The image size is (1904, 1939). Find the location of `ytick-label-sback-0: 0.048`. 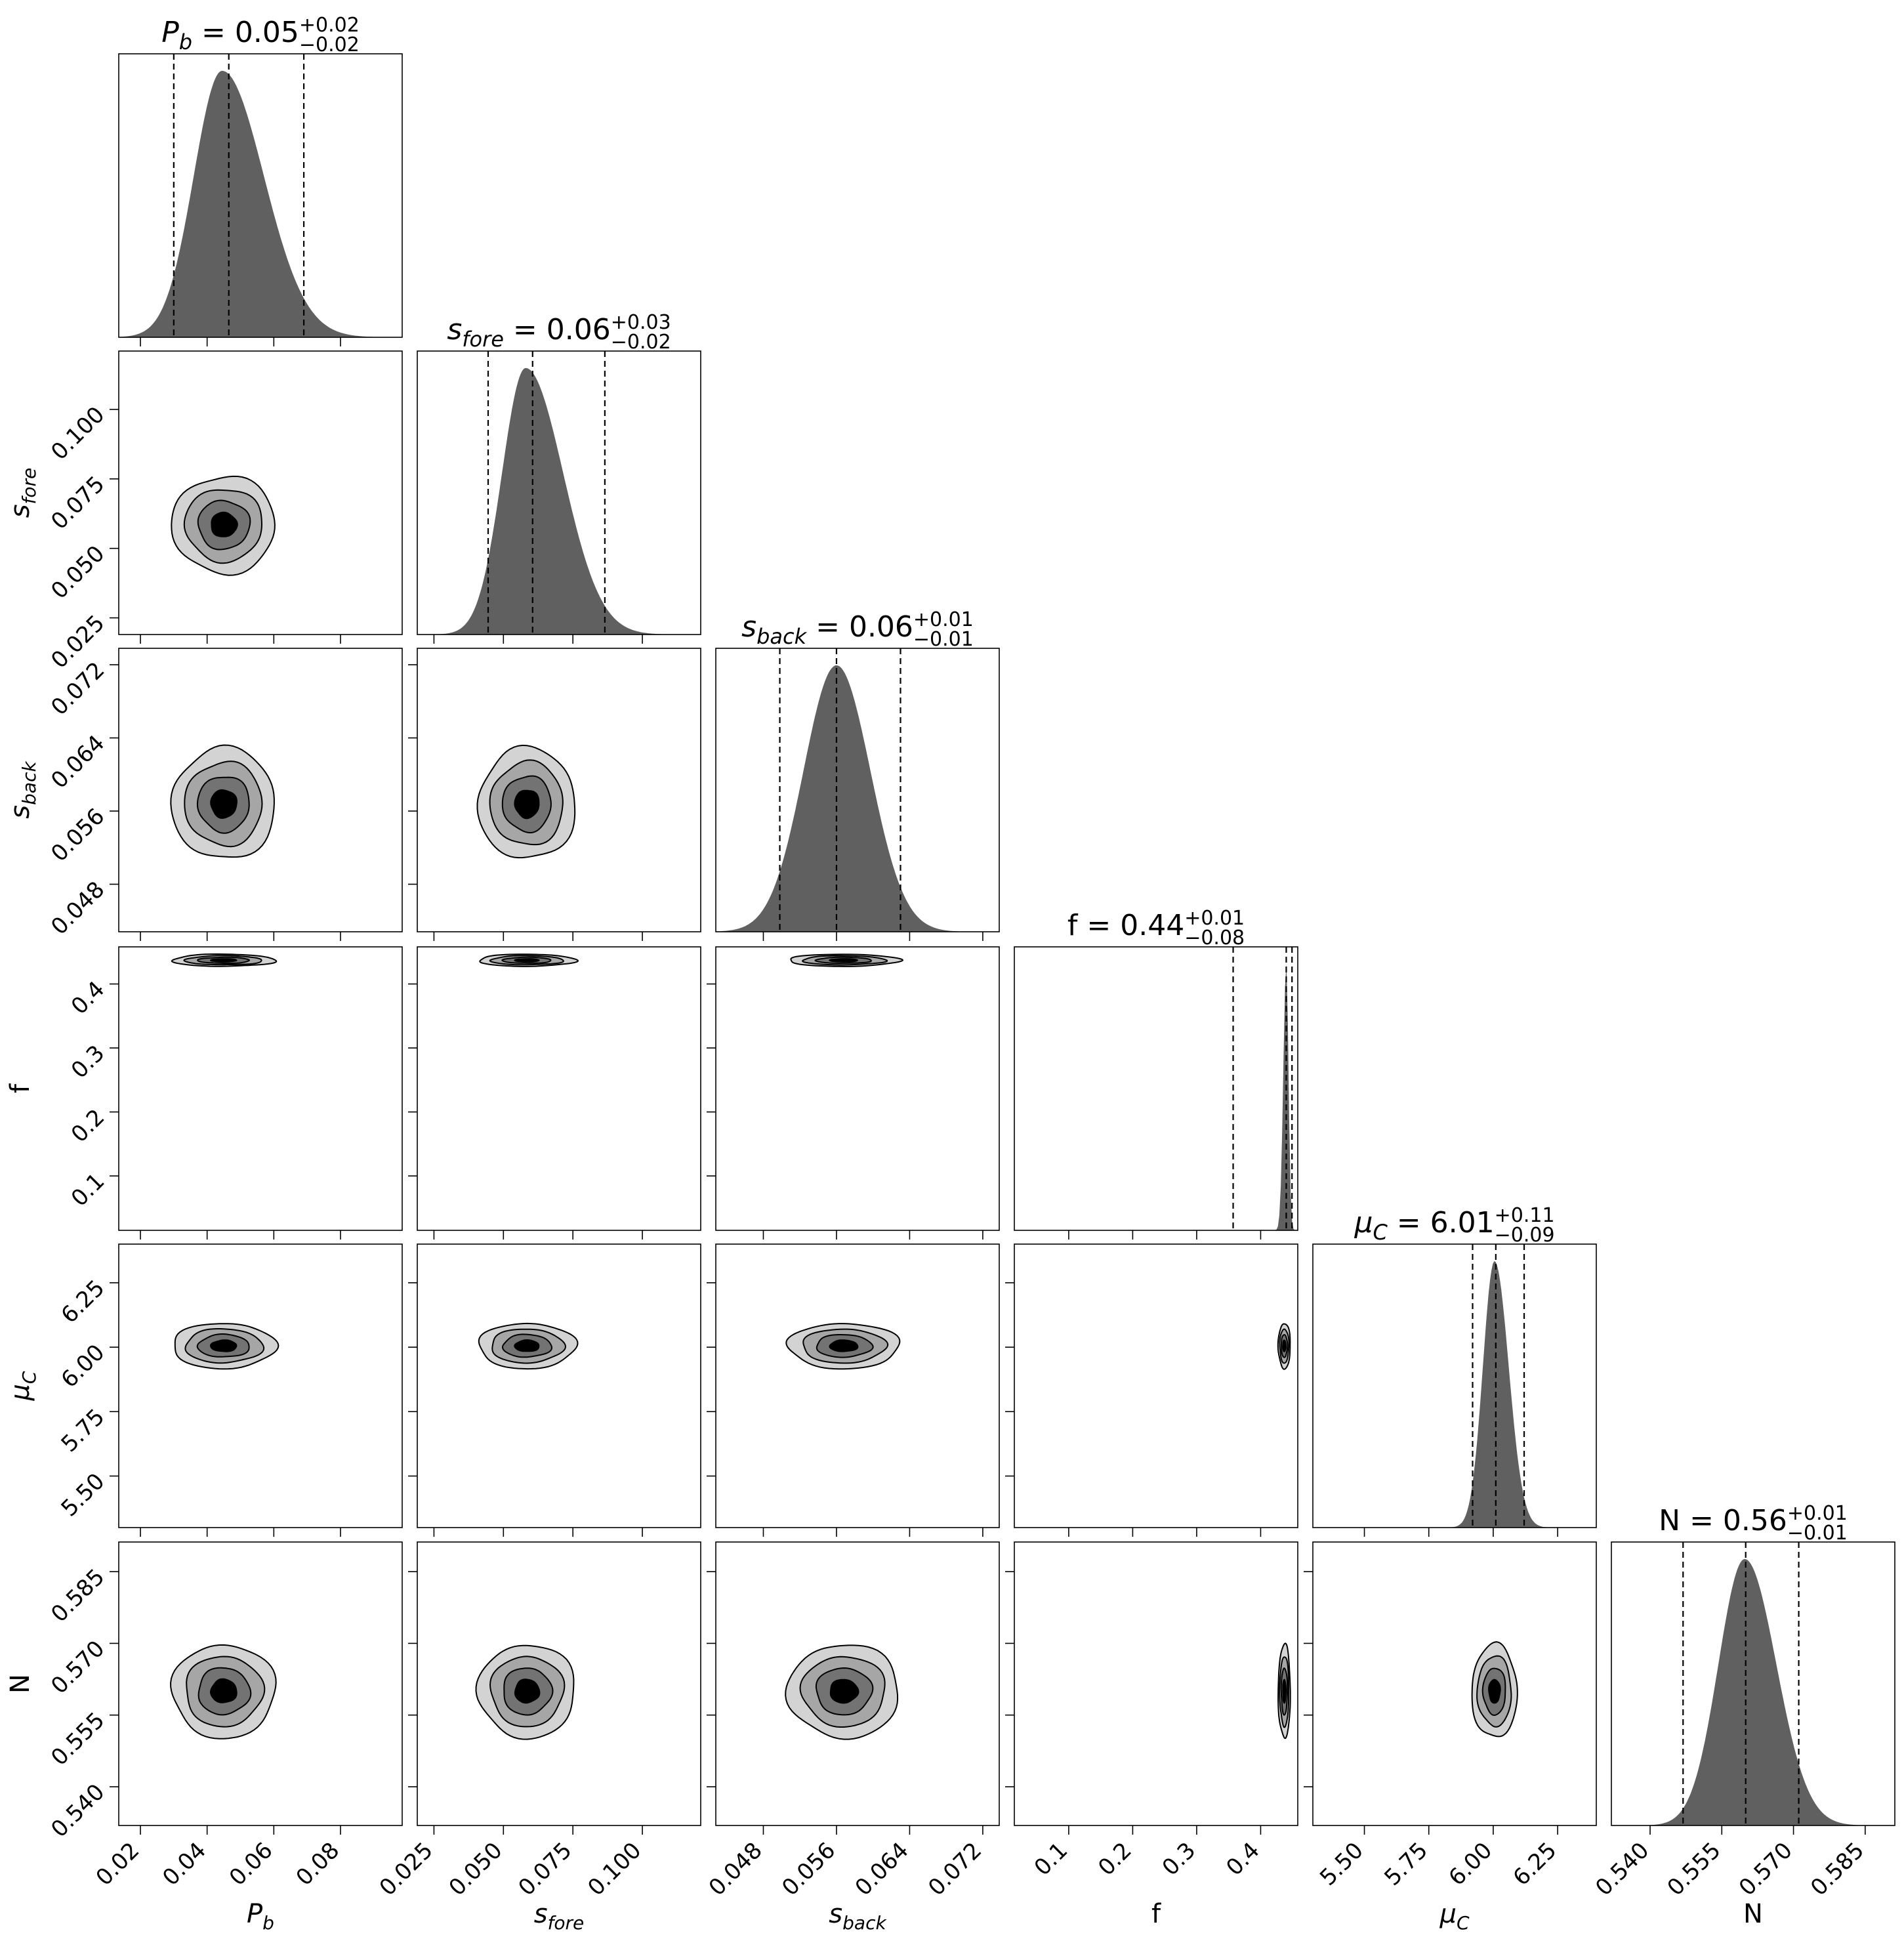

ytick-label-sback-0: 0.048 is located at coordinates (78, 908).